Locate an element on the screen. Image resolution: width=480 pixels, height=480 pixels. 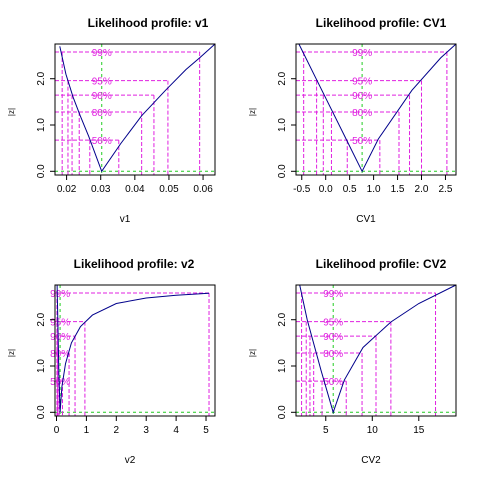
x-axis: -0.5 0.0 0.5 1.0 1.5 2.0 2.5 is located at coordinates (373, 185).